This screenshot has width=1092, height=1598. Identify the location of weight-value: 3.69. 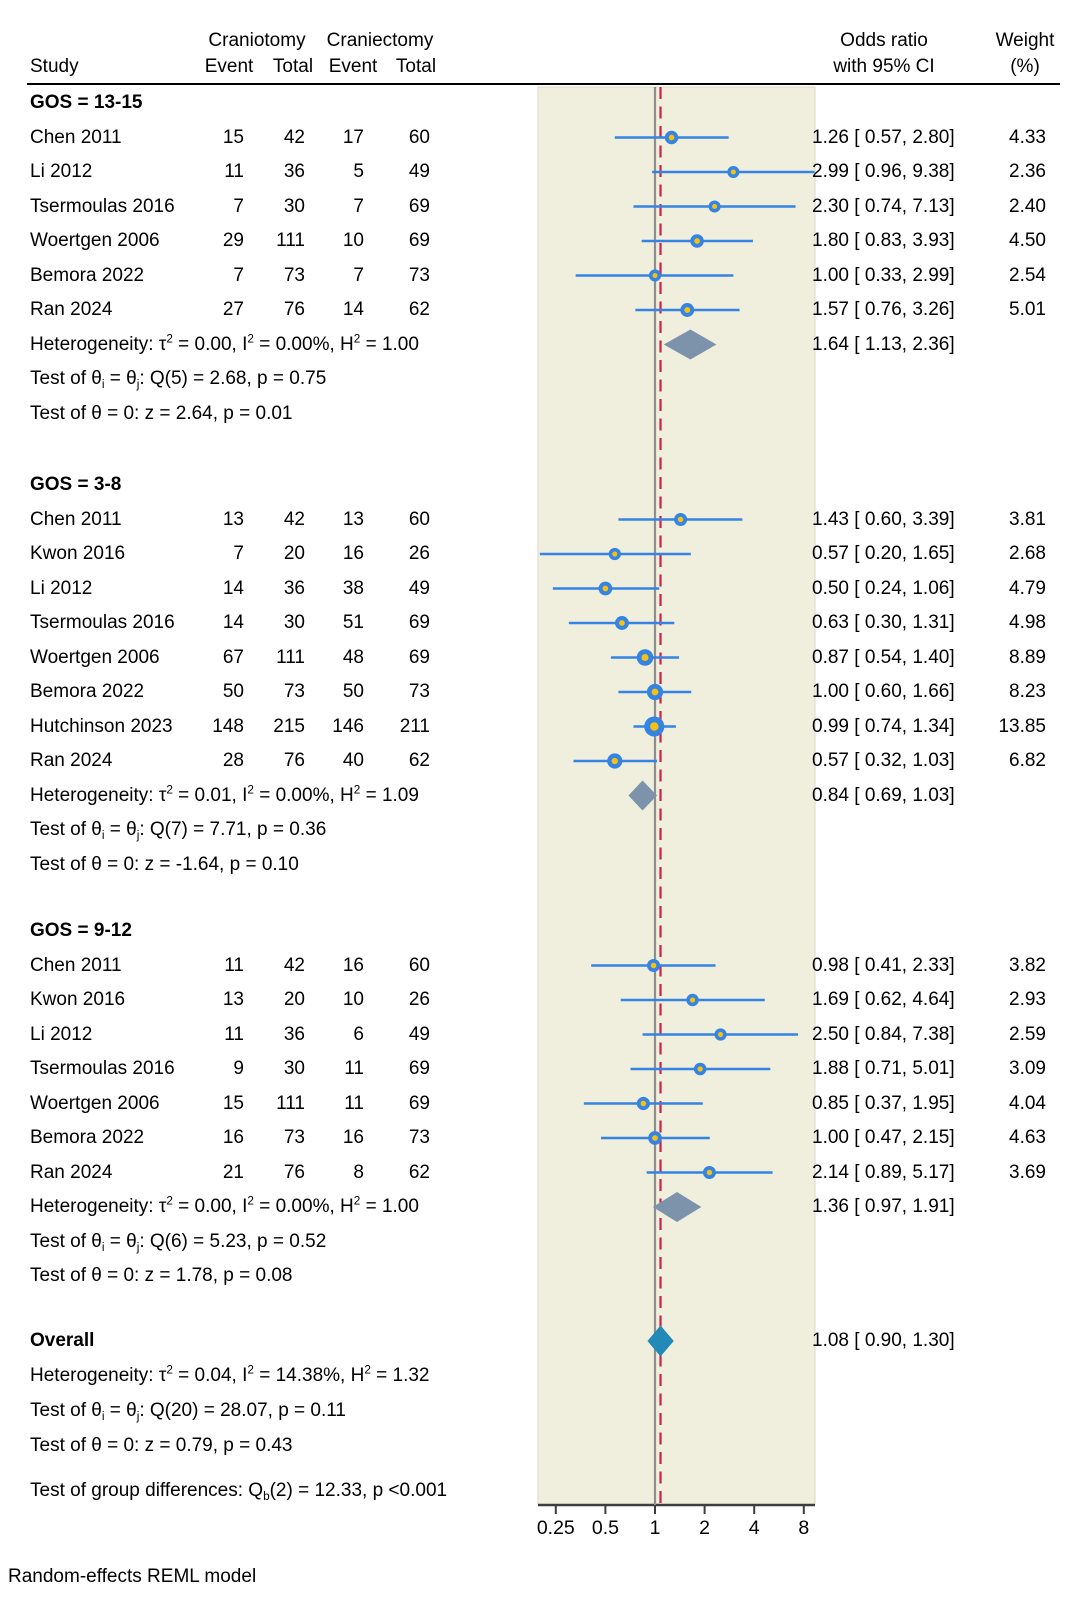
(1027, 1172).